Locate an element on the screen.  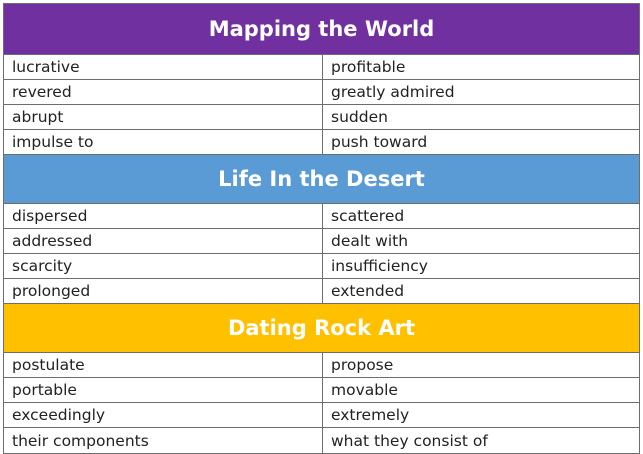
definition-cell: extremely is located at coordinates (370, 415).